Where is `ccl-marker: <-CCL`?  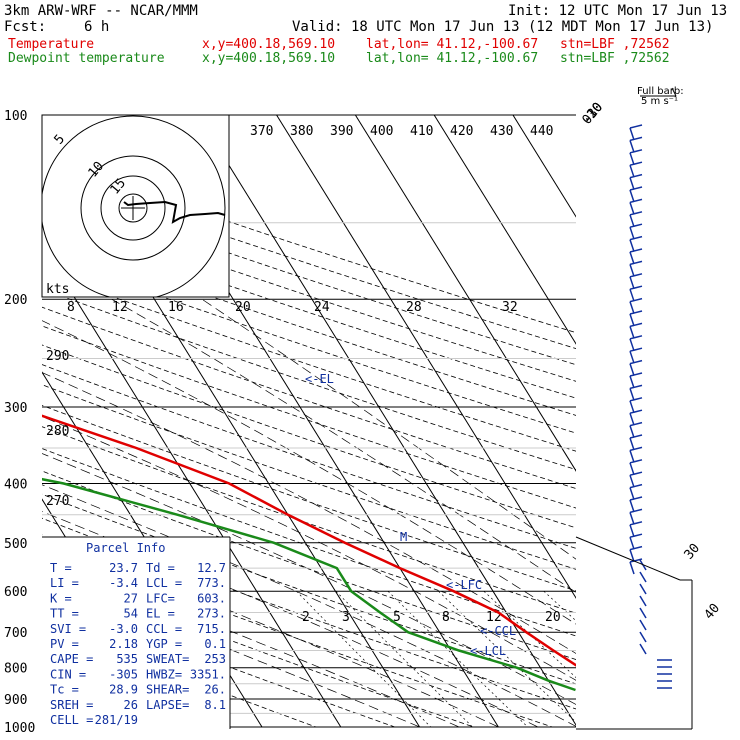 ccl-marker: <-CCL is located at coordinates (498, 631).